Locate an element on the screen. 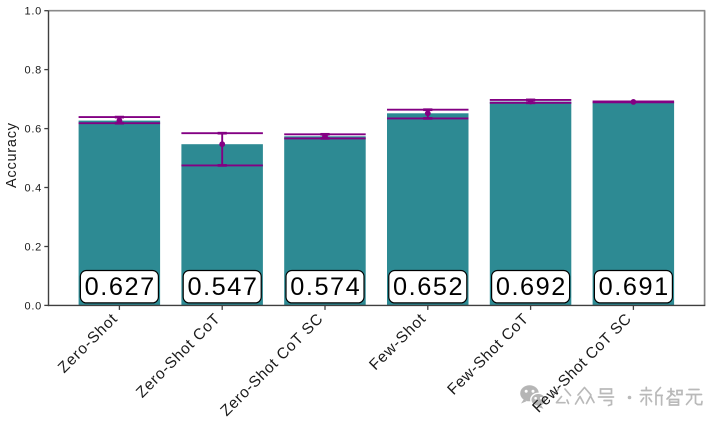 Image resolution: width=712 pixels, height=424 pixels. svg-text: 0.691 is located at coordinates (634, 287).